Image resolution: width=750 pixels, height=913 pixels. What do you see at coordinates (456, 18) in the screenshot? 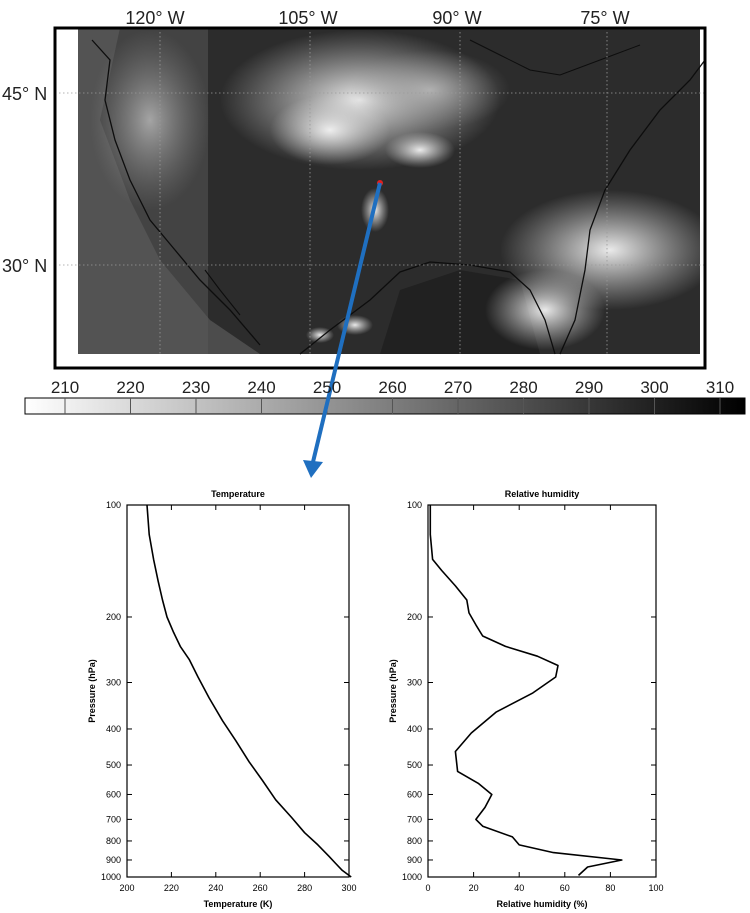
I see `lon-label-90w: 90° W` at bounding box center [456, 18].